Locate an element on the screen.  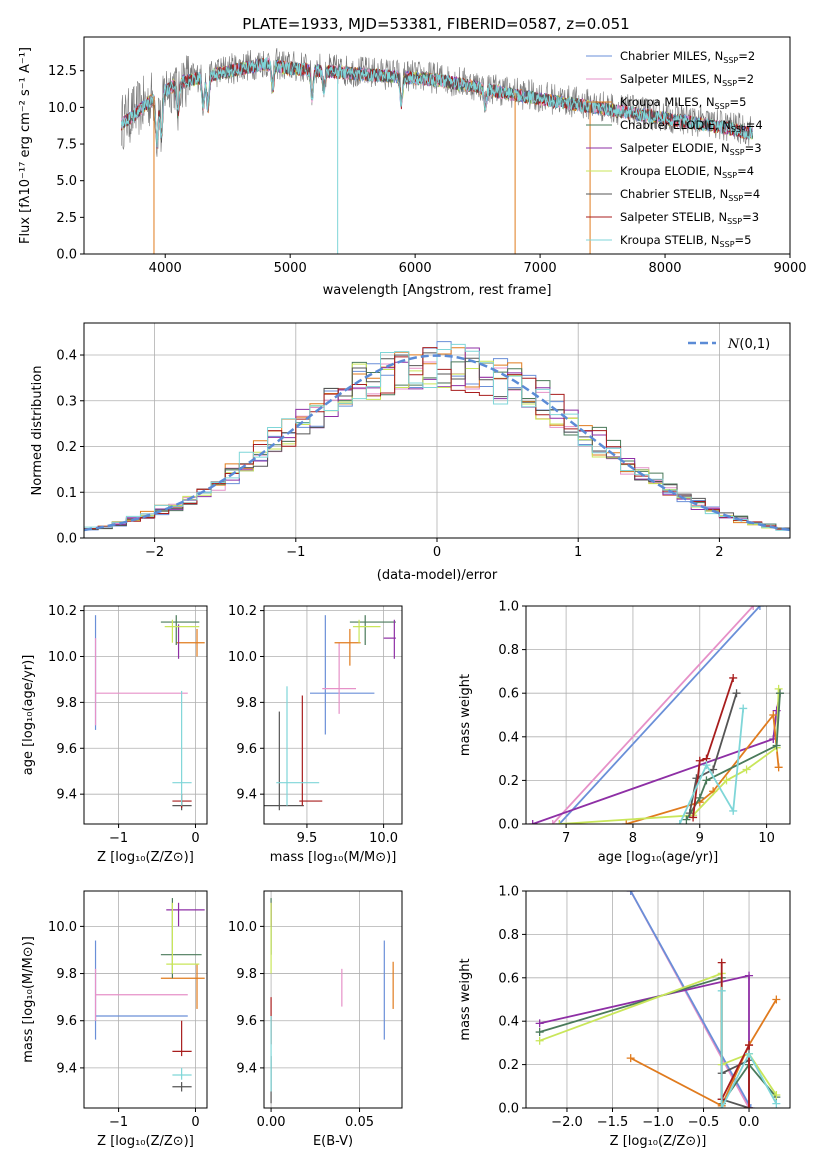
mass-vs-ebv-panel: 0.00 0.05 9.4 9.6 9.8 10.0 E(B-V) is located at coordinates (315, 1019).